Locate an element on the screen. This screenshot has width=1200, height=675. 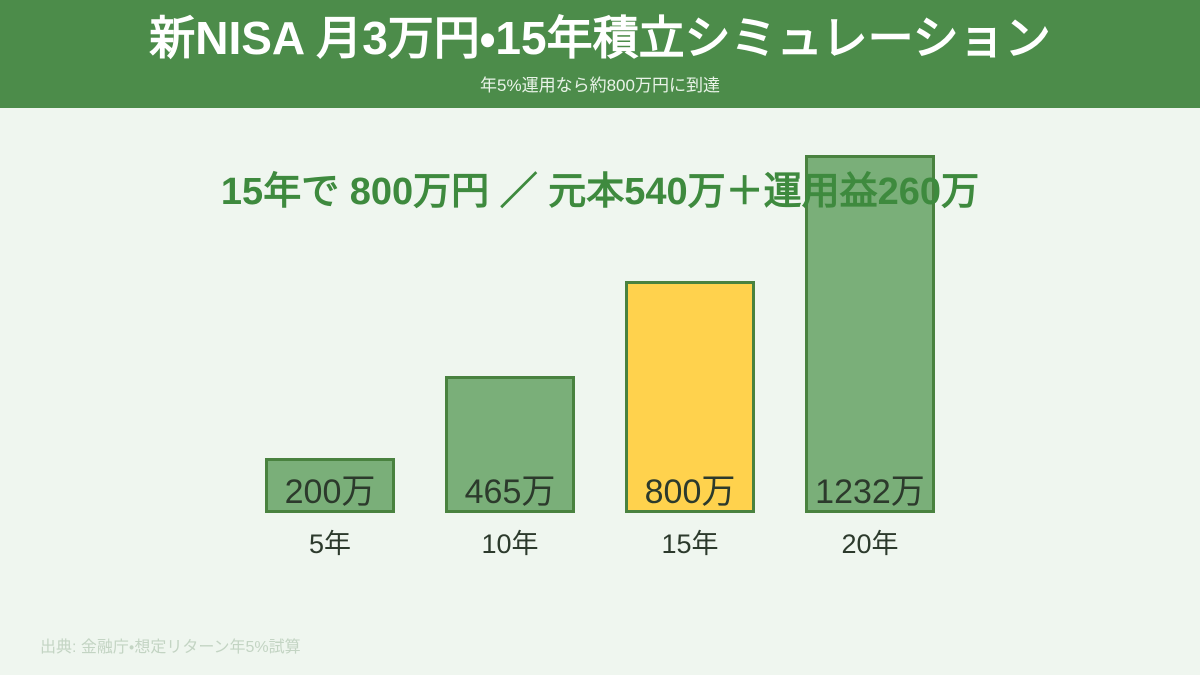
bar-group-5y: 200万 5年 is located at coordinates (330, 336).